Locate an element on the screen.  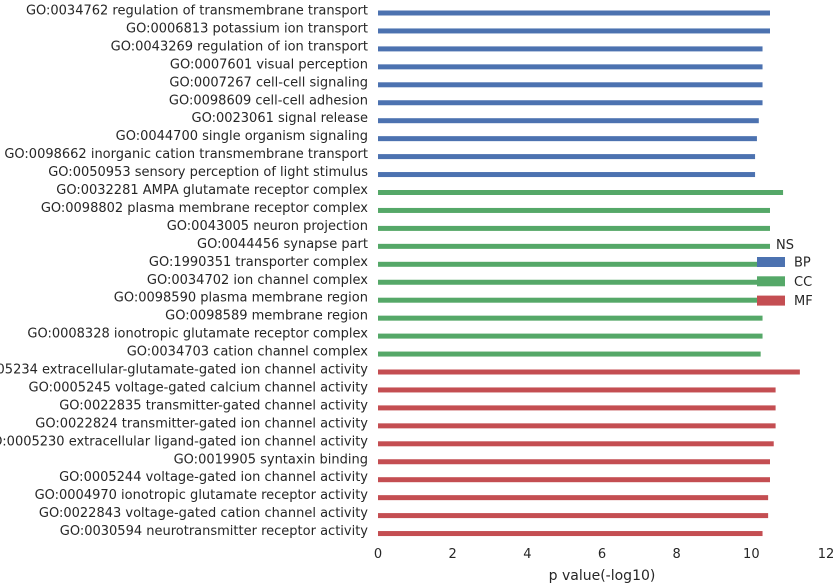
legend-label-mf: MF is located at coordinates (803, 301).